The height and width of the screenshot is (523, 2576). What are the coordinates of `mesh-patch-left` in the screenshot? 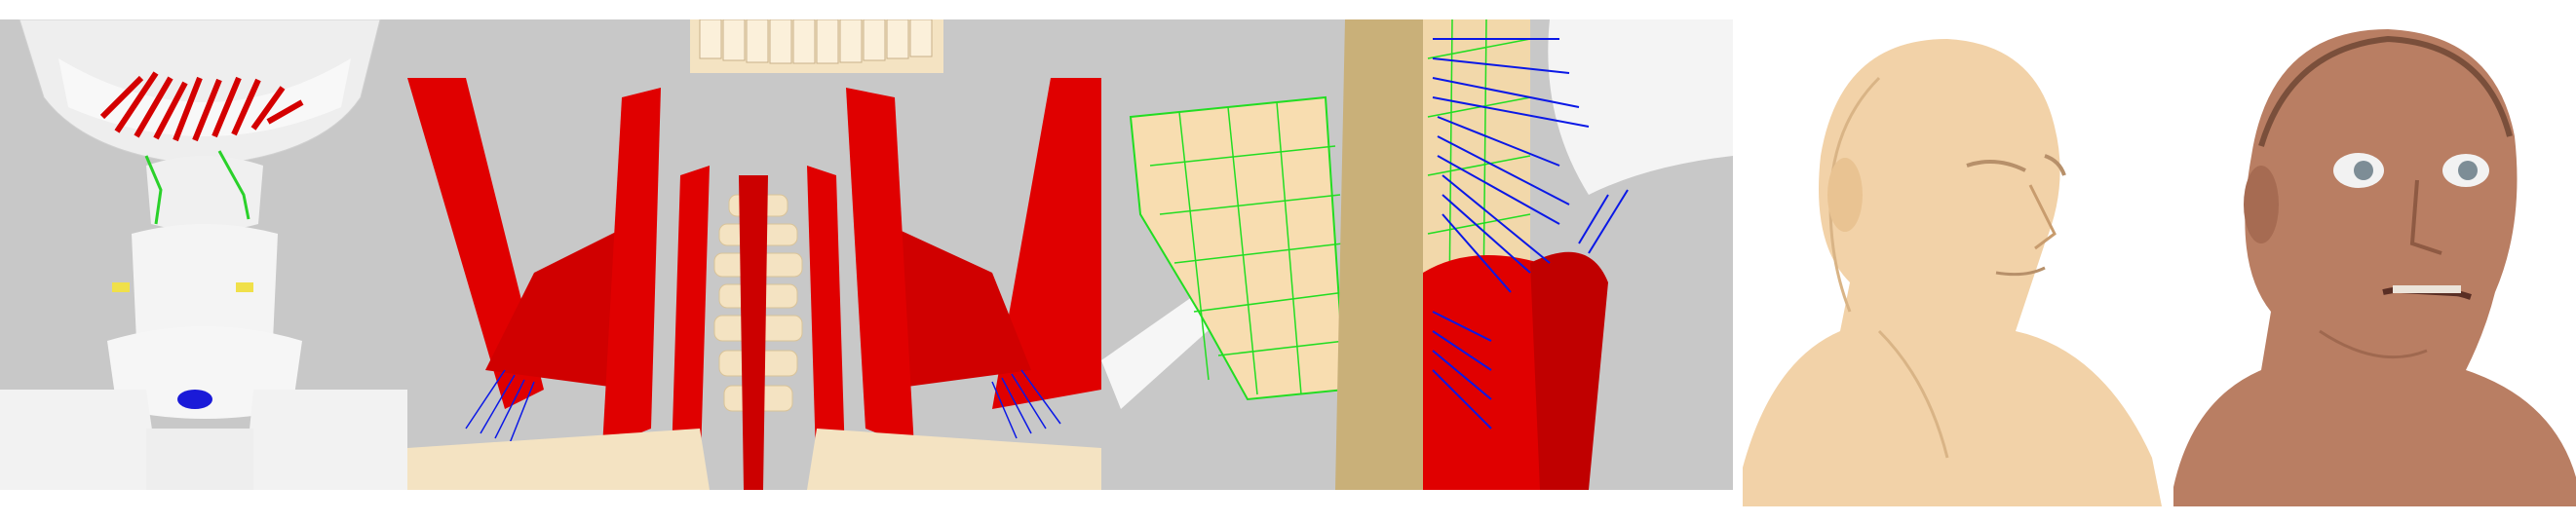 It's located at (1238, 248).